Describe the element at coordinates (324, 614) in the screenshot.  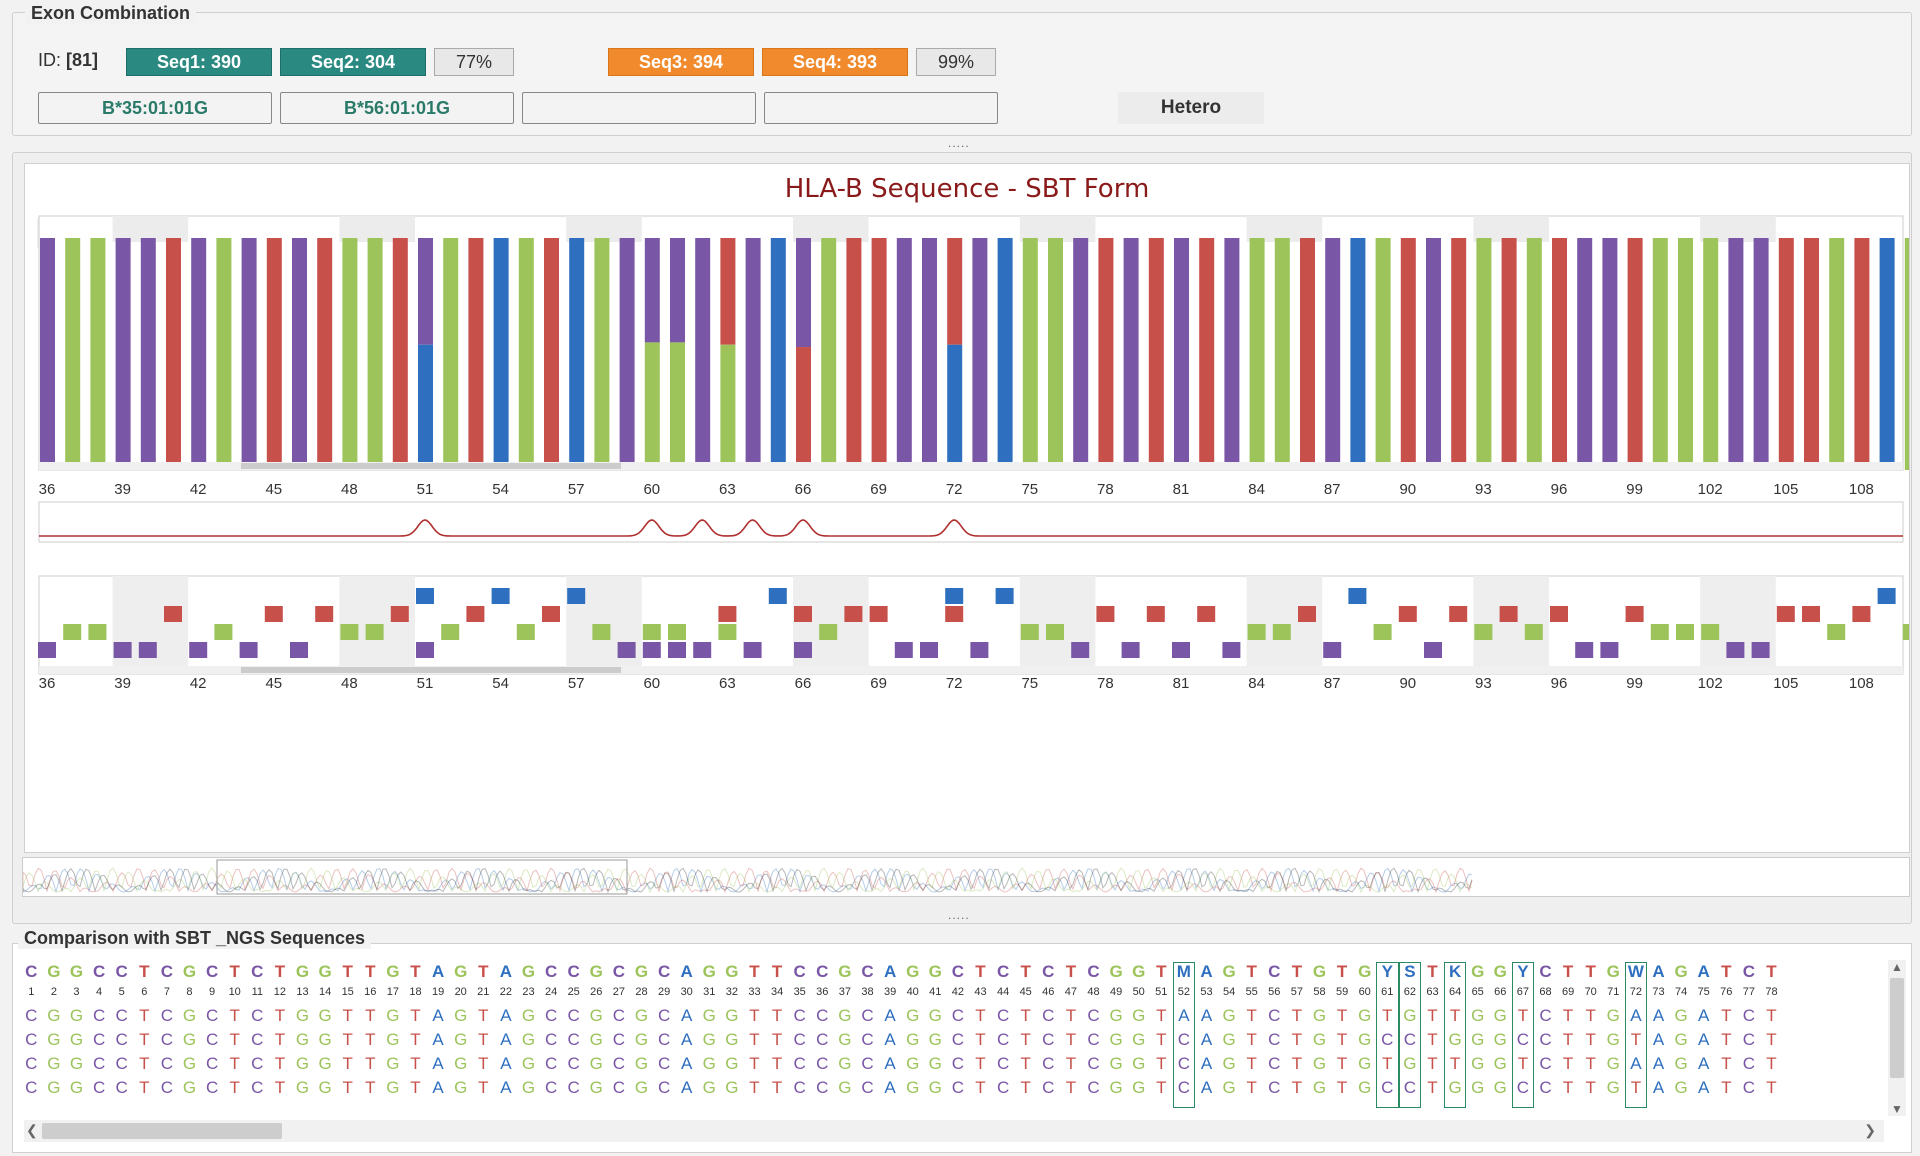
I see `base-mark-47-T` at that location.